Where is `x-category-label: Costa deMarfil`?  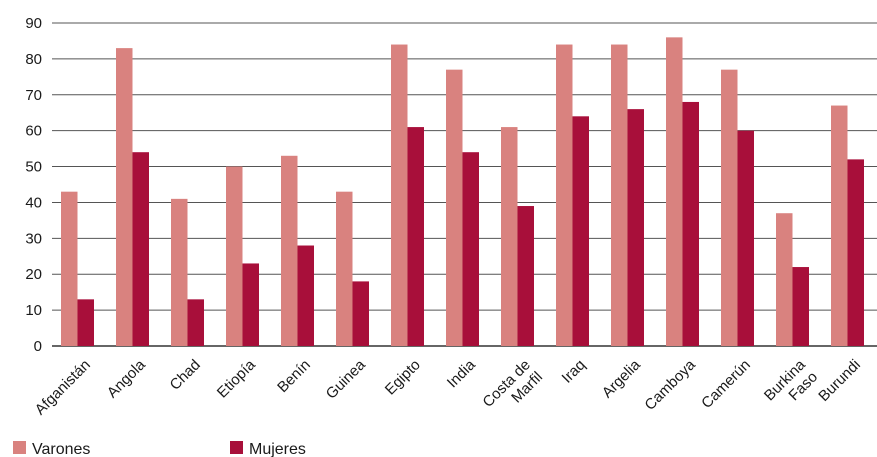 x-category-label: Costa deMarfil is located at coordinates (512, 389).